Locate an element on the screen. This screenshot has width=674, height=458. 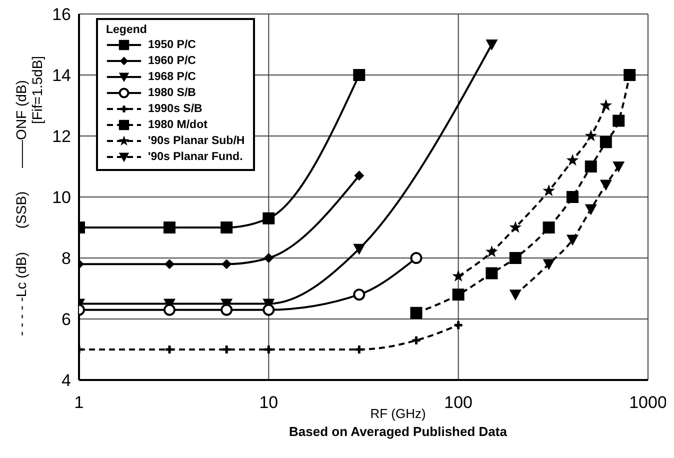
y-tick-label: 6 is located at coordinates (66, 320).